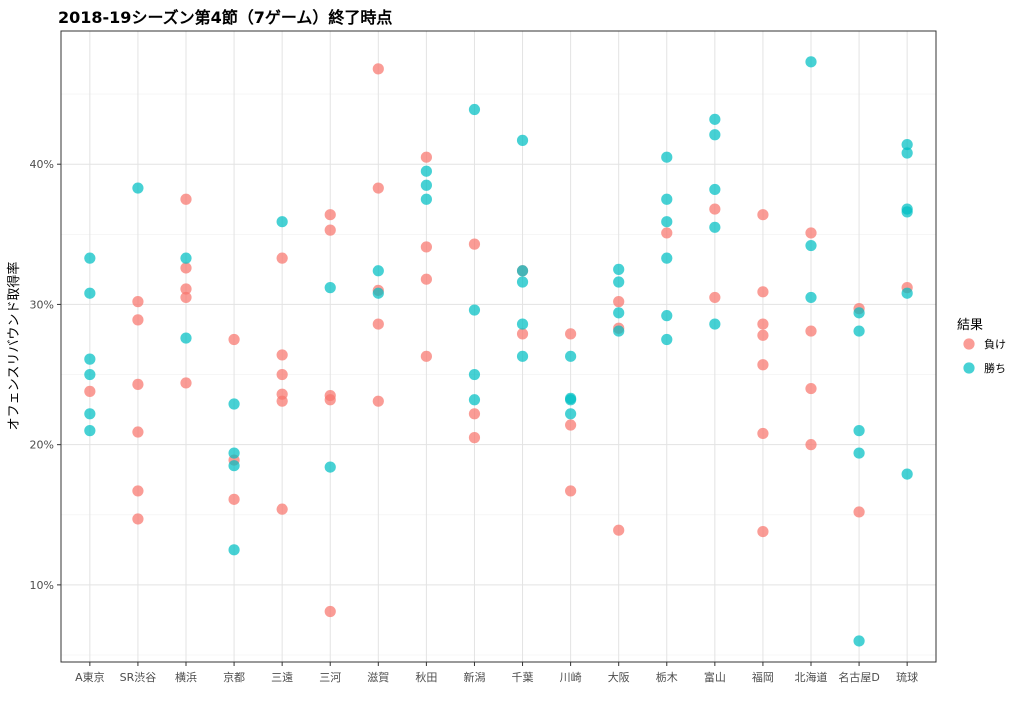 The image size is (1024, 711). I want to click on legend-label: 勝ち, so click(995, 368).